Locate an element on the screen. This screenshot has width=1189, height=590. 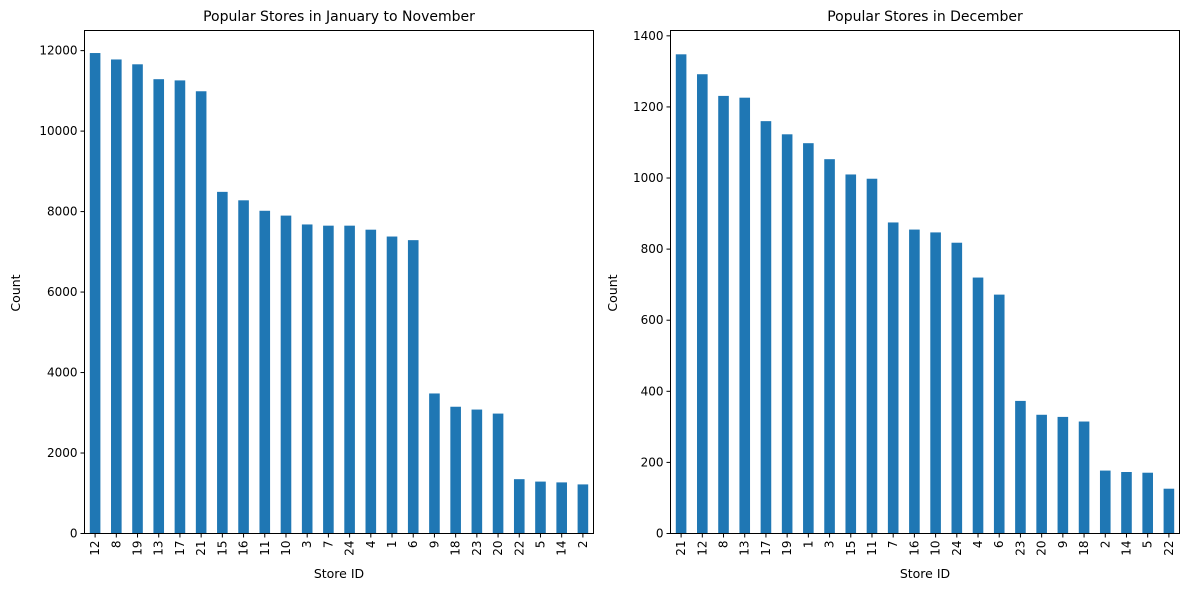
y-tick-label: 2000 is located at coordinates (62, 453).